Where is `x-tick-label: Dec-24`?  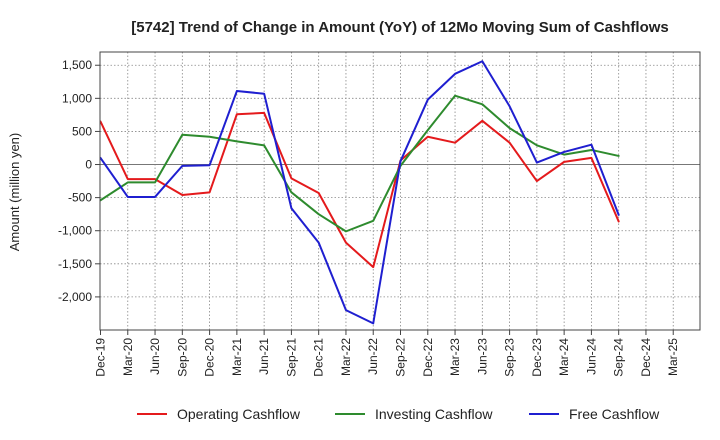
x-tick-label: Dec-24 is located at coordinates (646, 357).